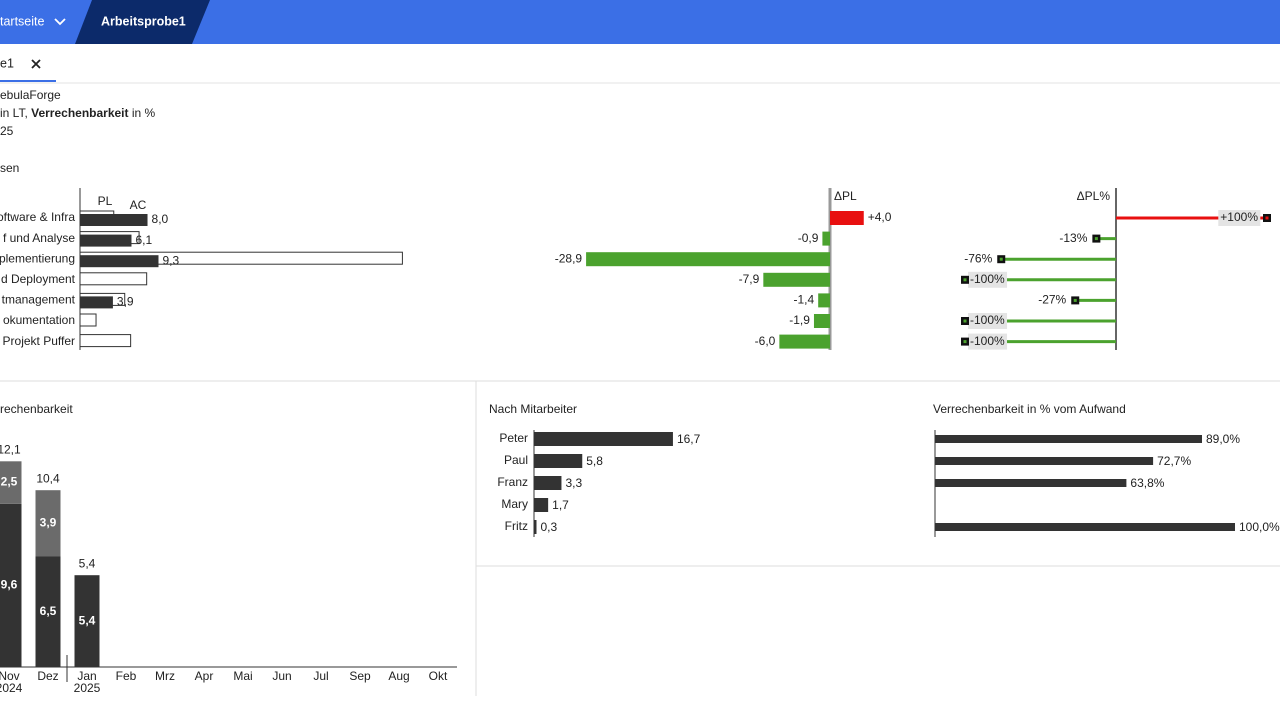 This screenshot has height=720, width=1280. I want to click on value-label: 63,8%, so click(1147, 483).